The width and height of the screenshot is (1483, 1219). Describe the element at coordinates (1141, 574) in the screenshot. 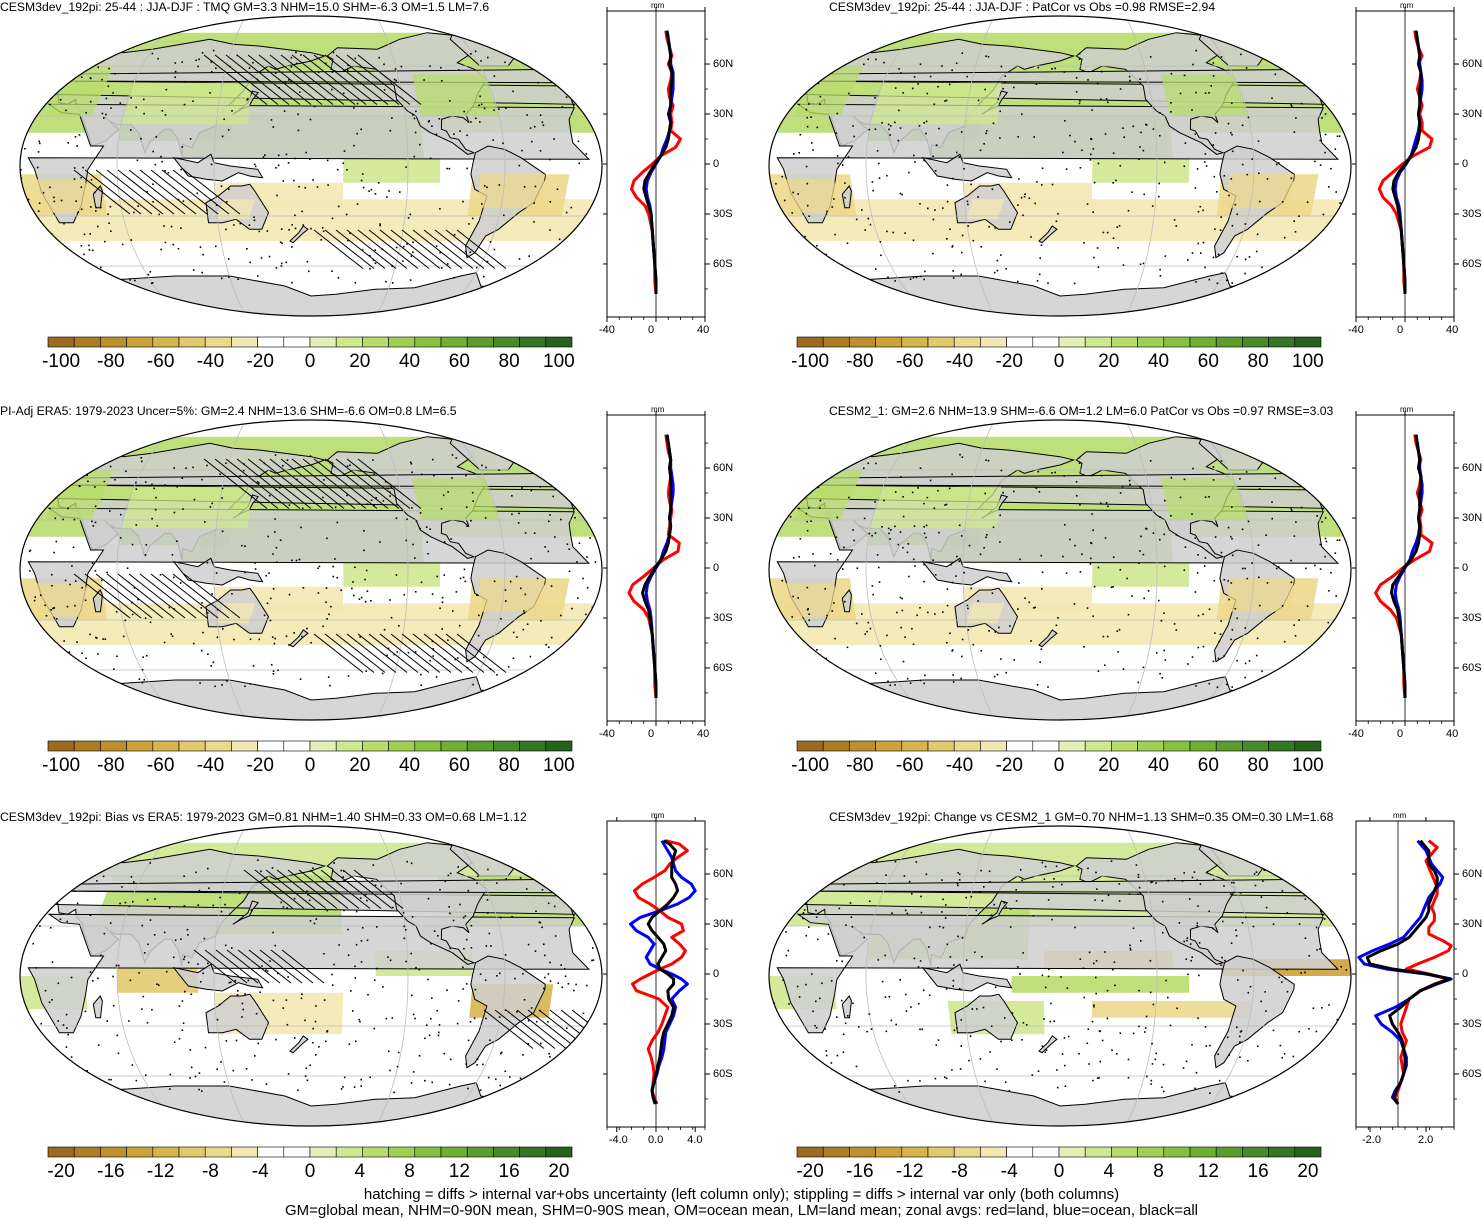

I see `moisture-shading` at that location.